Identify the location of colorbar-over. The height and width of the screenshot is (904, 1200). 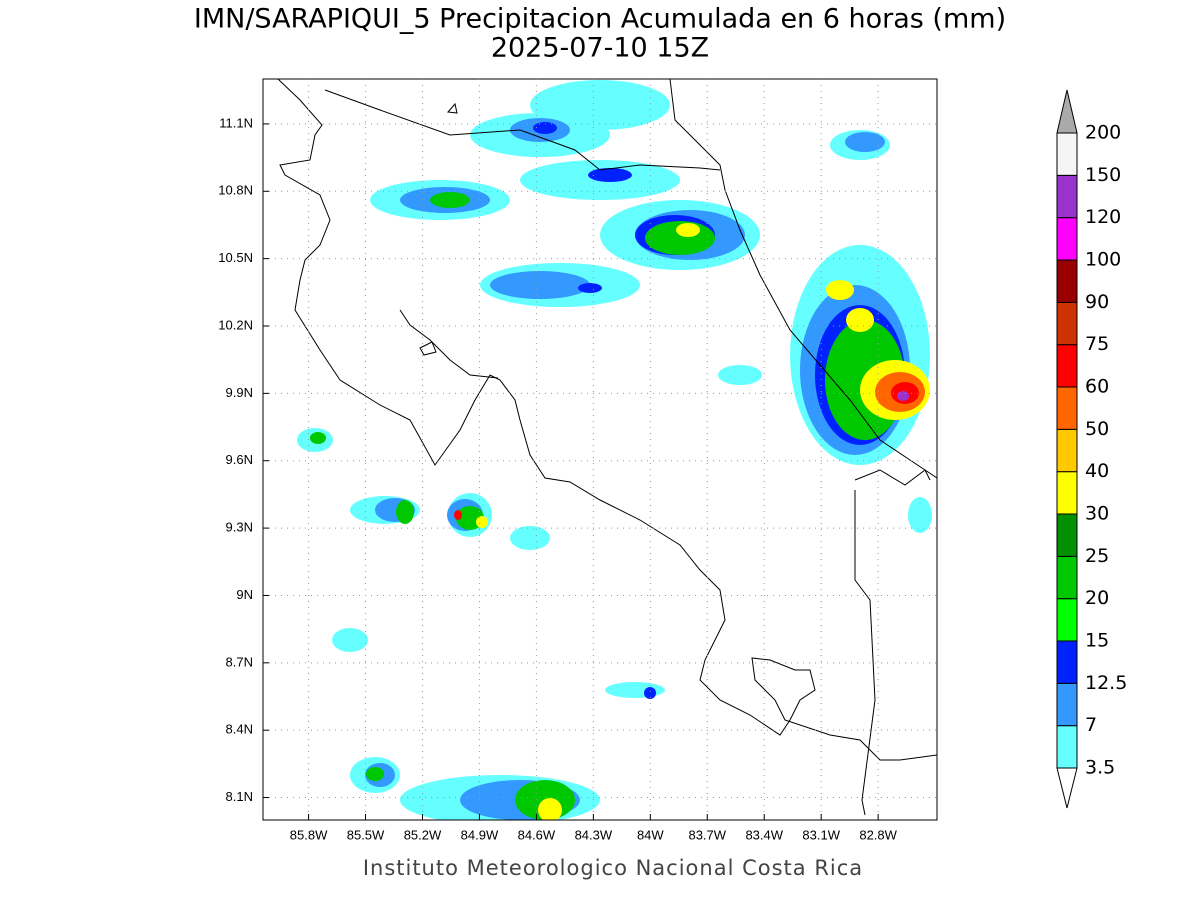
(1067, 111).